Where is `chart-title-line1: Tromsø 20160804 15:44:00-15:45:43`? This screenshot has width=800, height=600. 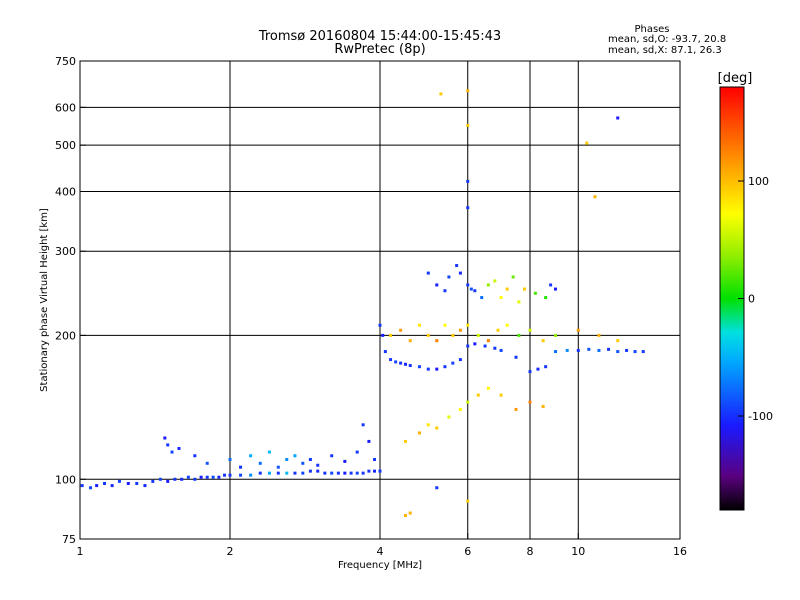 chart-title-line1: Tromsø 20160804 15:44:00-15:45:43 is located at coordinates (379, 36).